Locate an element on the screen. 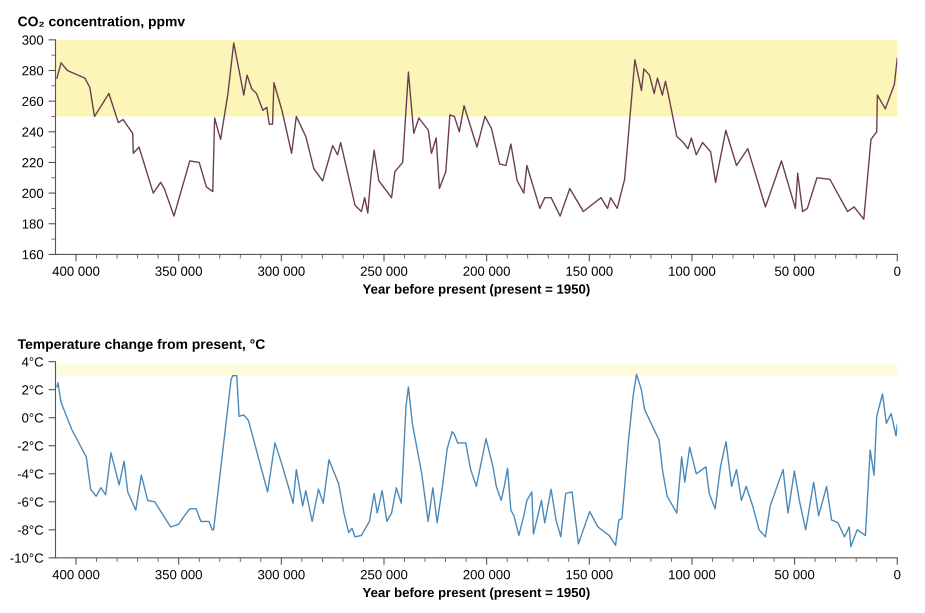  y-tick-label: -8°C is located at coordinates (31, 530).